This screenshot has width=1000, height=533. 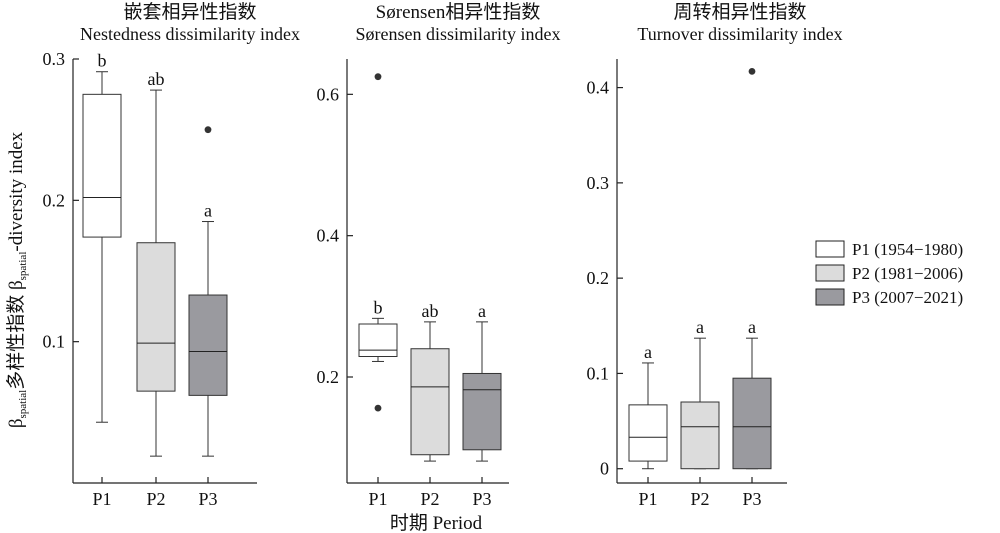 What do you see at coordinates (23, 404) in the screenshot?
I see `y-axis-title-sub1: spatial` at bounding box center [23, 404].